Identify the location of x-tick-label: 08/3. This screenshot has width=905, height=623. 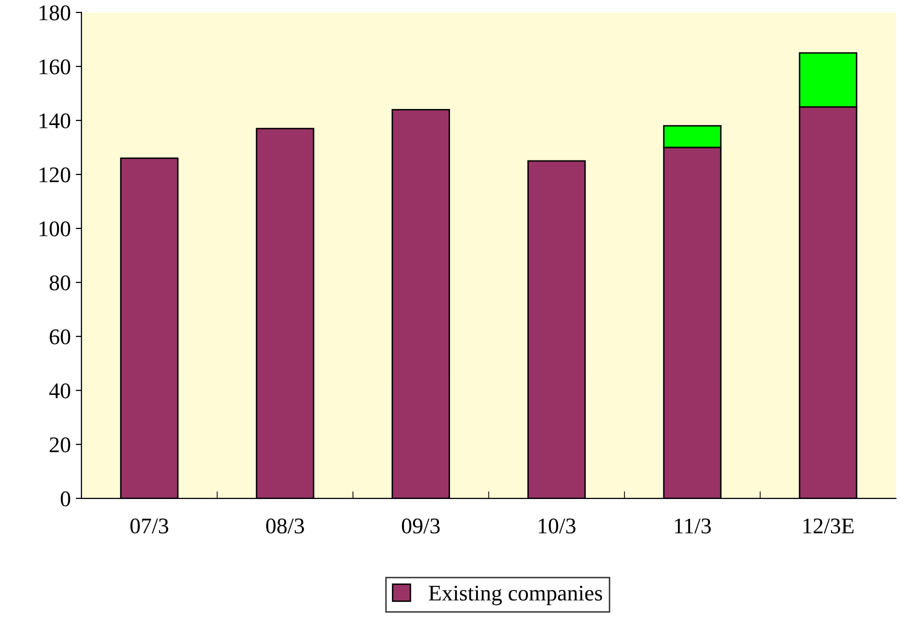
(285, 526).